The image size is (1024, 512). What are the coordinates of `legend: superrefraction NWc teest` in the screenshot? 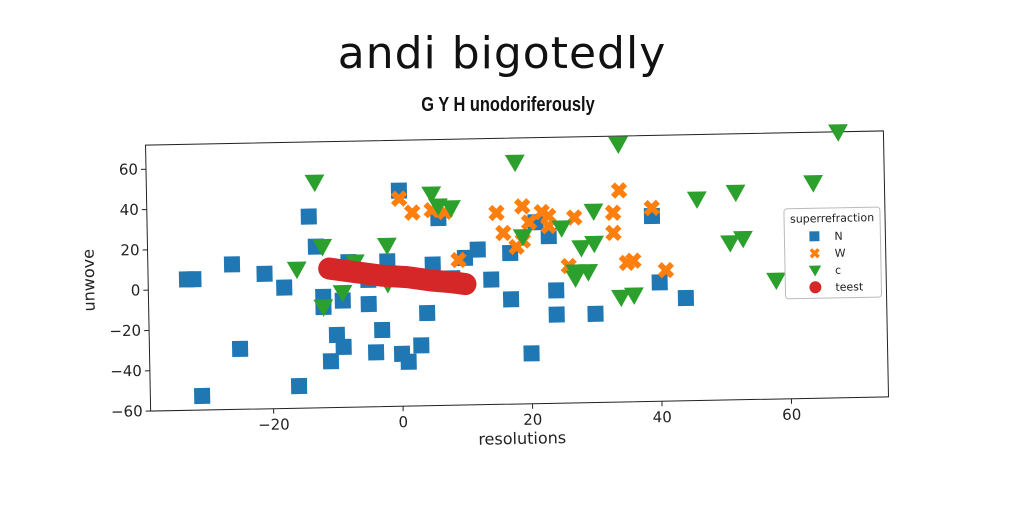 It's located at (833, 253).